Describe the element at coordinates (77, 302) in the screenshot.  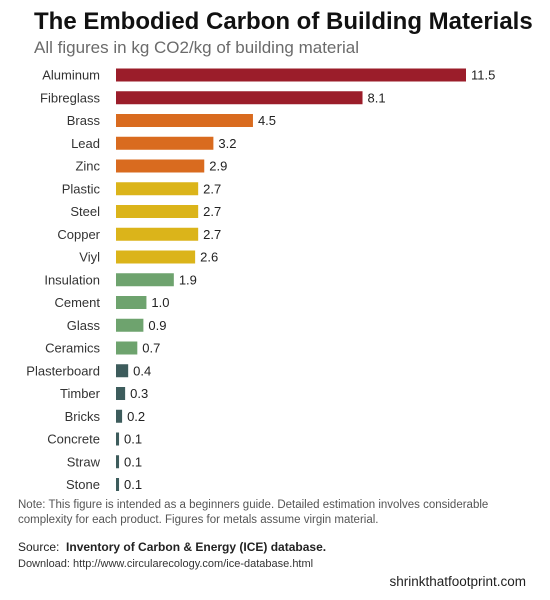
I see `category-label: Cement` at that location.